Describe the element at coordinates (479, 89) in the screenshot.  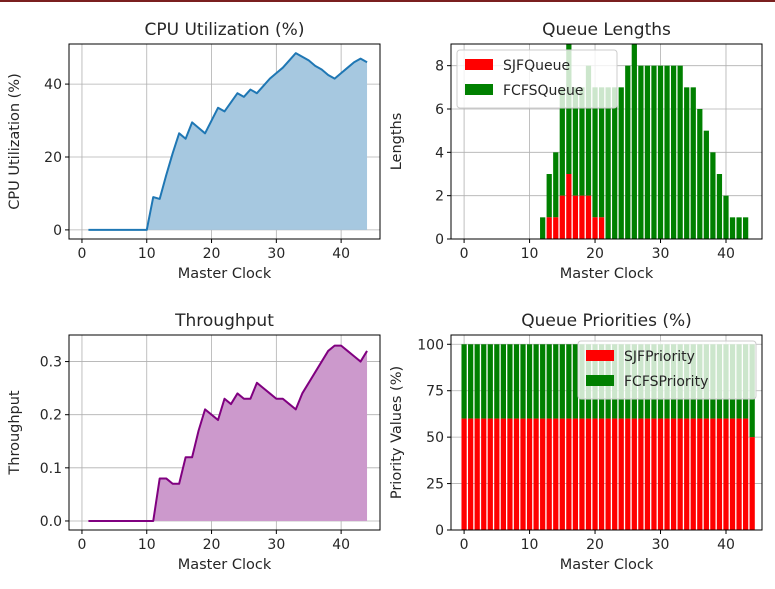
I see `legend-swatch` at that location.